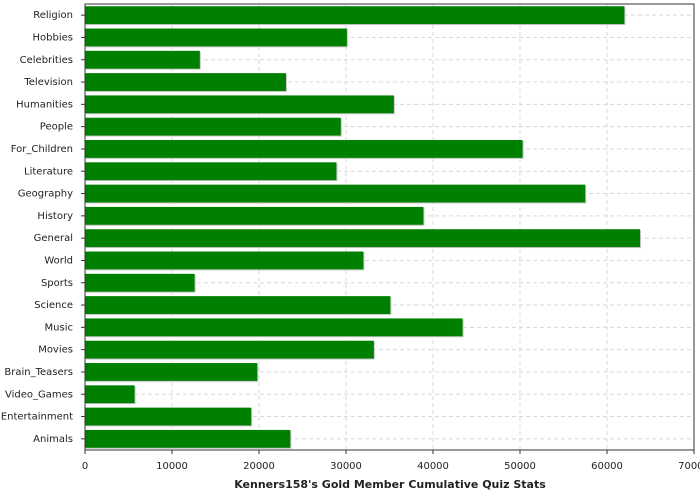  Describe the element at coordinates (53, 238) in the screenshot. I see `y-tick-label: General` at that location.